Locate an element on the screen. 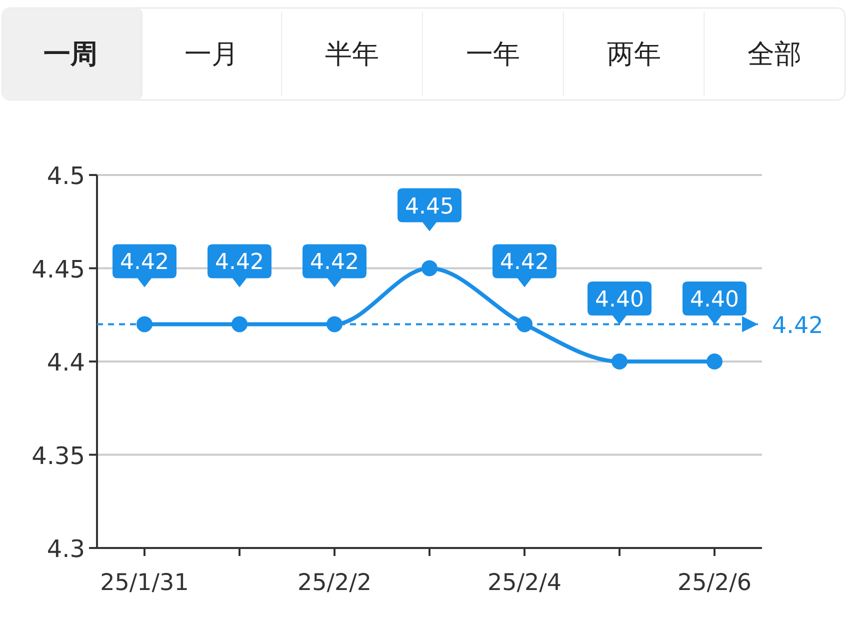 Image resolution: width=853 pixels, height=622 pixels. y-tick-label: 4.45 is located at coordinates (58, 269).